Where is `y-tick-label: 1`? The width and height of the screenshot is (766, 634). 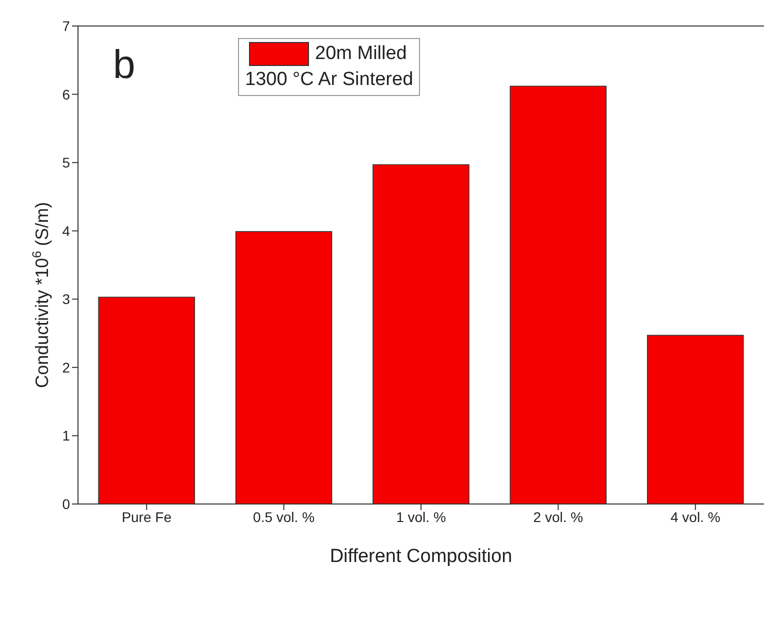 y-tick-label: 1 is located at coordinates (66, 436).